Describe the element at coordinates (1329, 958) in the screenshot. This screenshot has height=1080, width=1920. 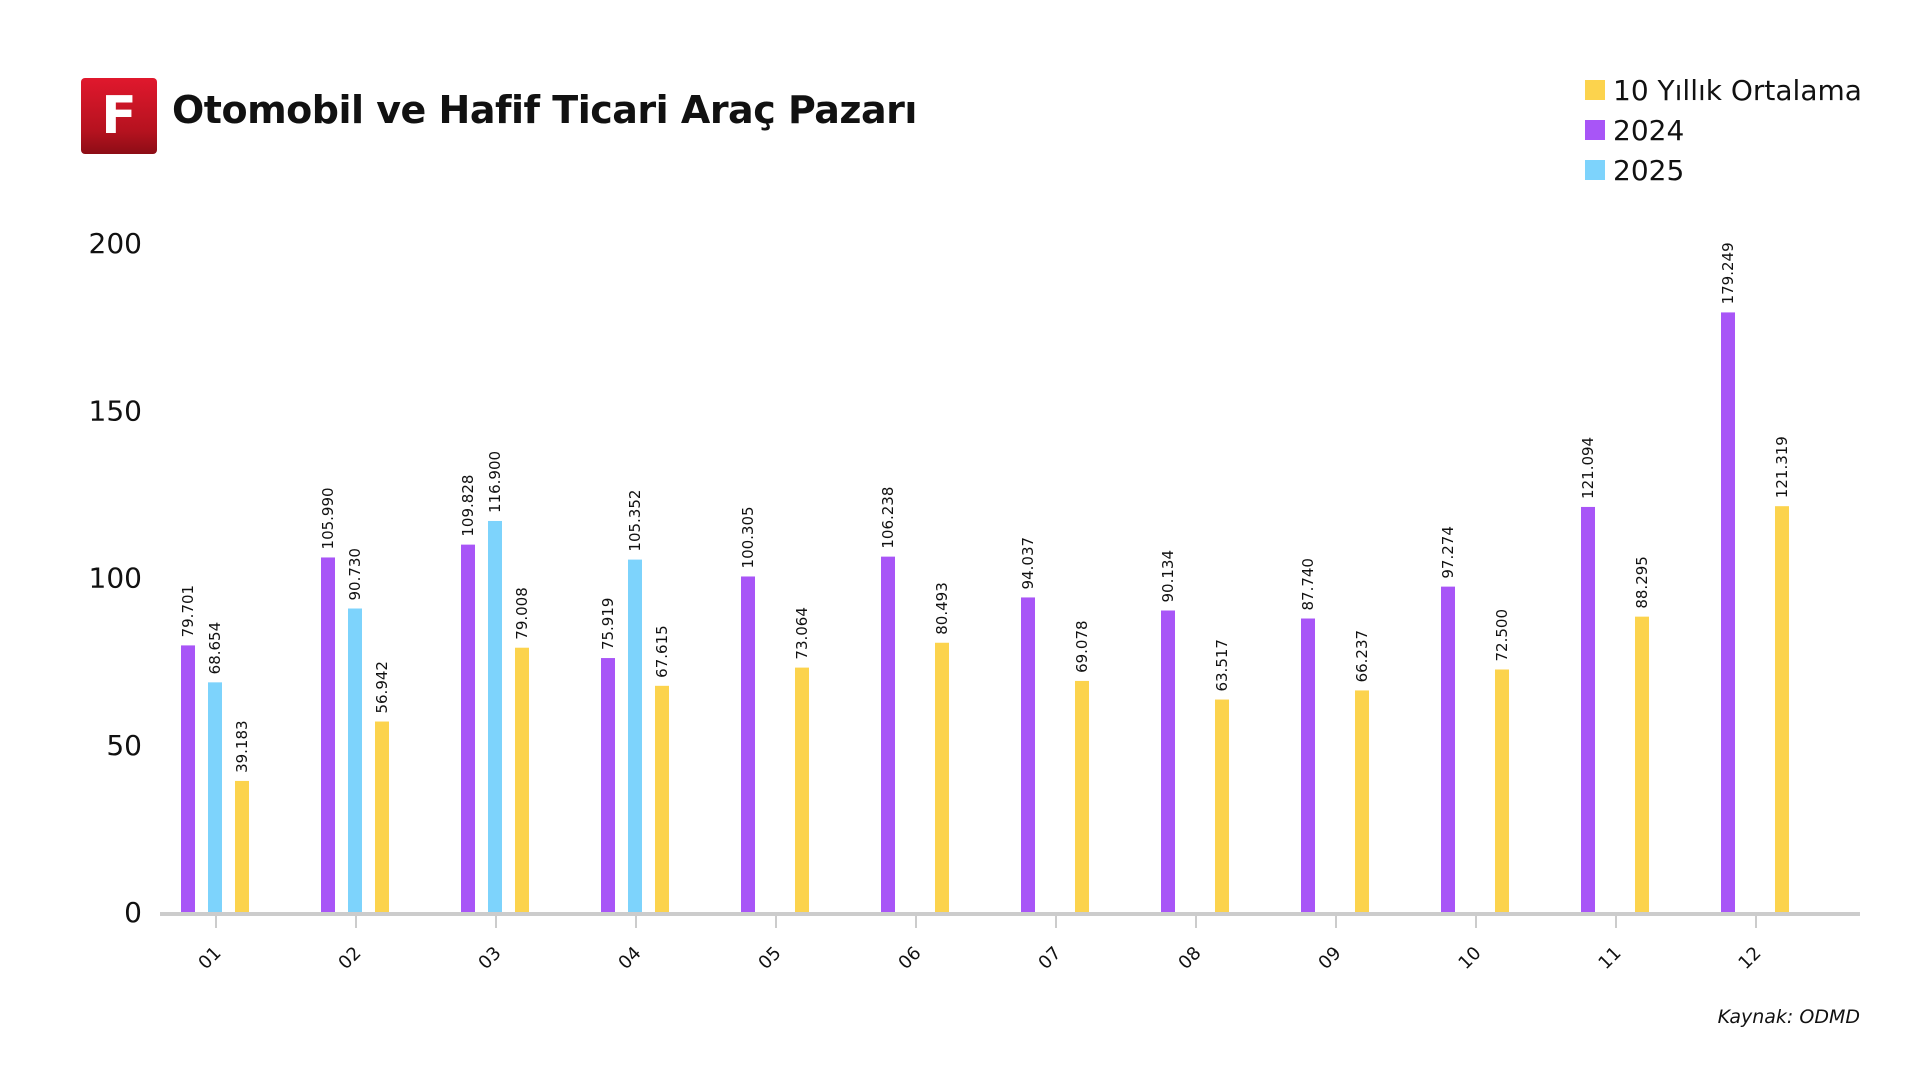
I see `x-tick-label: 09` at that location.